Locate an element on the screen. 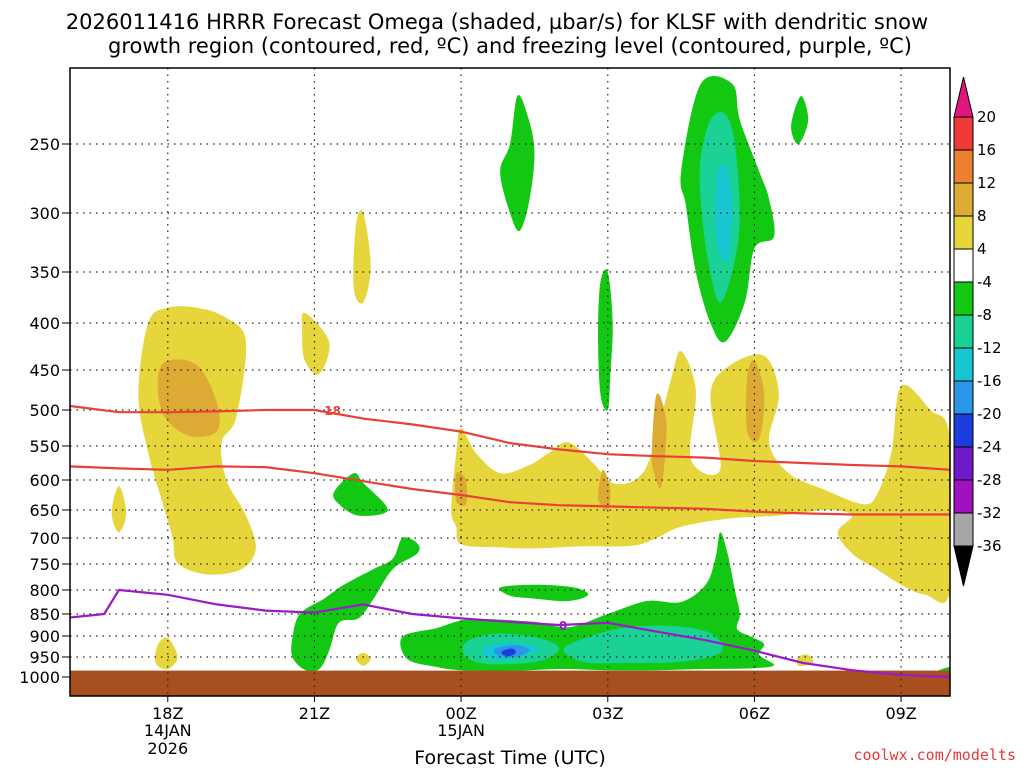 Image resolution: width=1024 pixels, height=768 pixels. colorbar: 20 16 12 8 4 -4 -8 -12 -16 -20 -24 -28 -32 -36 is located at coordinates (977, 331).